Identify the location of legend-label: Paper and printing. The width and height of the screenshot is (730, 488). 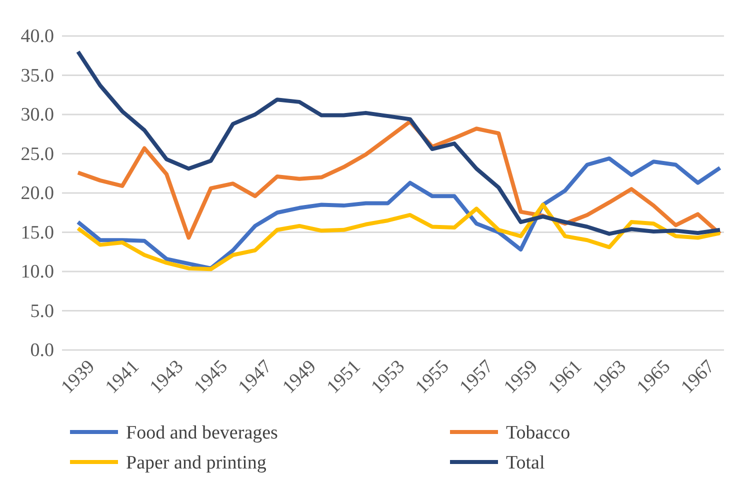
(196, 463).